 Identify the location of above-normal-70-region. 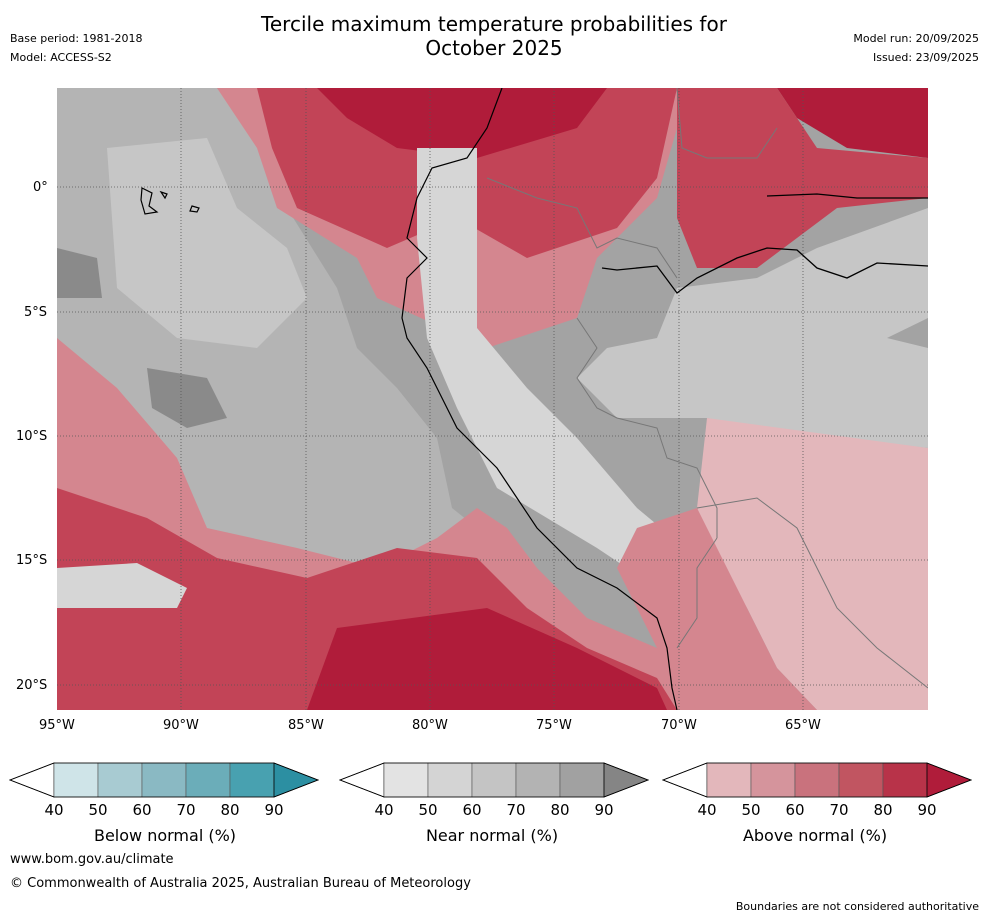
(802, 178).